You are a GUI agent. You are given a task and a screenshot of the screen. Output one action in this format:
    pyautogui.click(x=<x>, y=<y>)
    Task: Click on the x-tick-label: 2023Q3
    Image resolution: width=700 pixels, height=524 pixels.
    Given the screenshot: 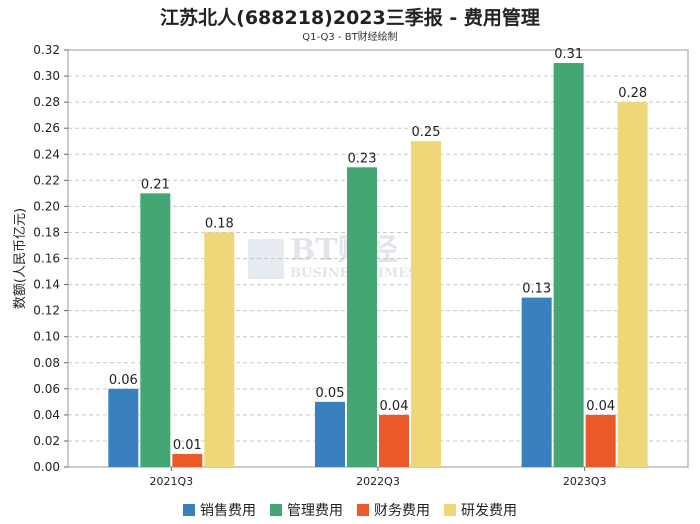 What is the action you would take?
    pyautogui.click(x=585, y=481)
    